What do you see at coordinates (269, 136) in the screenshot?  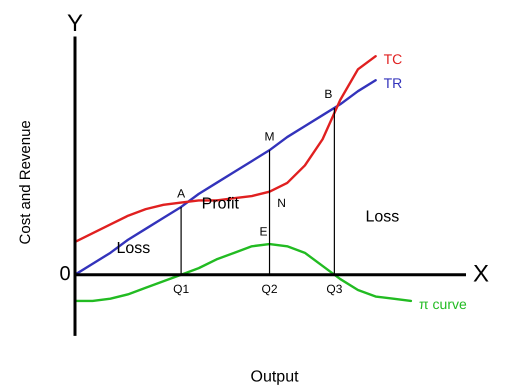 I see `annotation: M` at bounding box center [269, 136].